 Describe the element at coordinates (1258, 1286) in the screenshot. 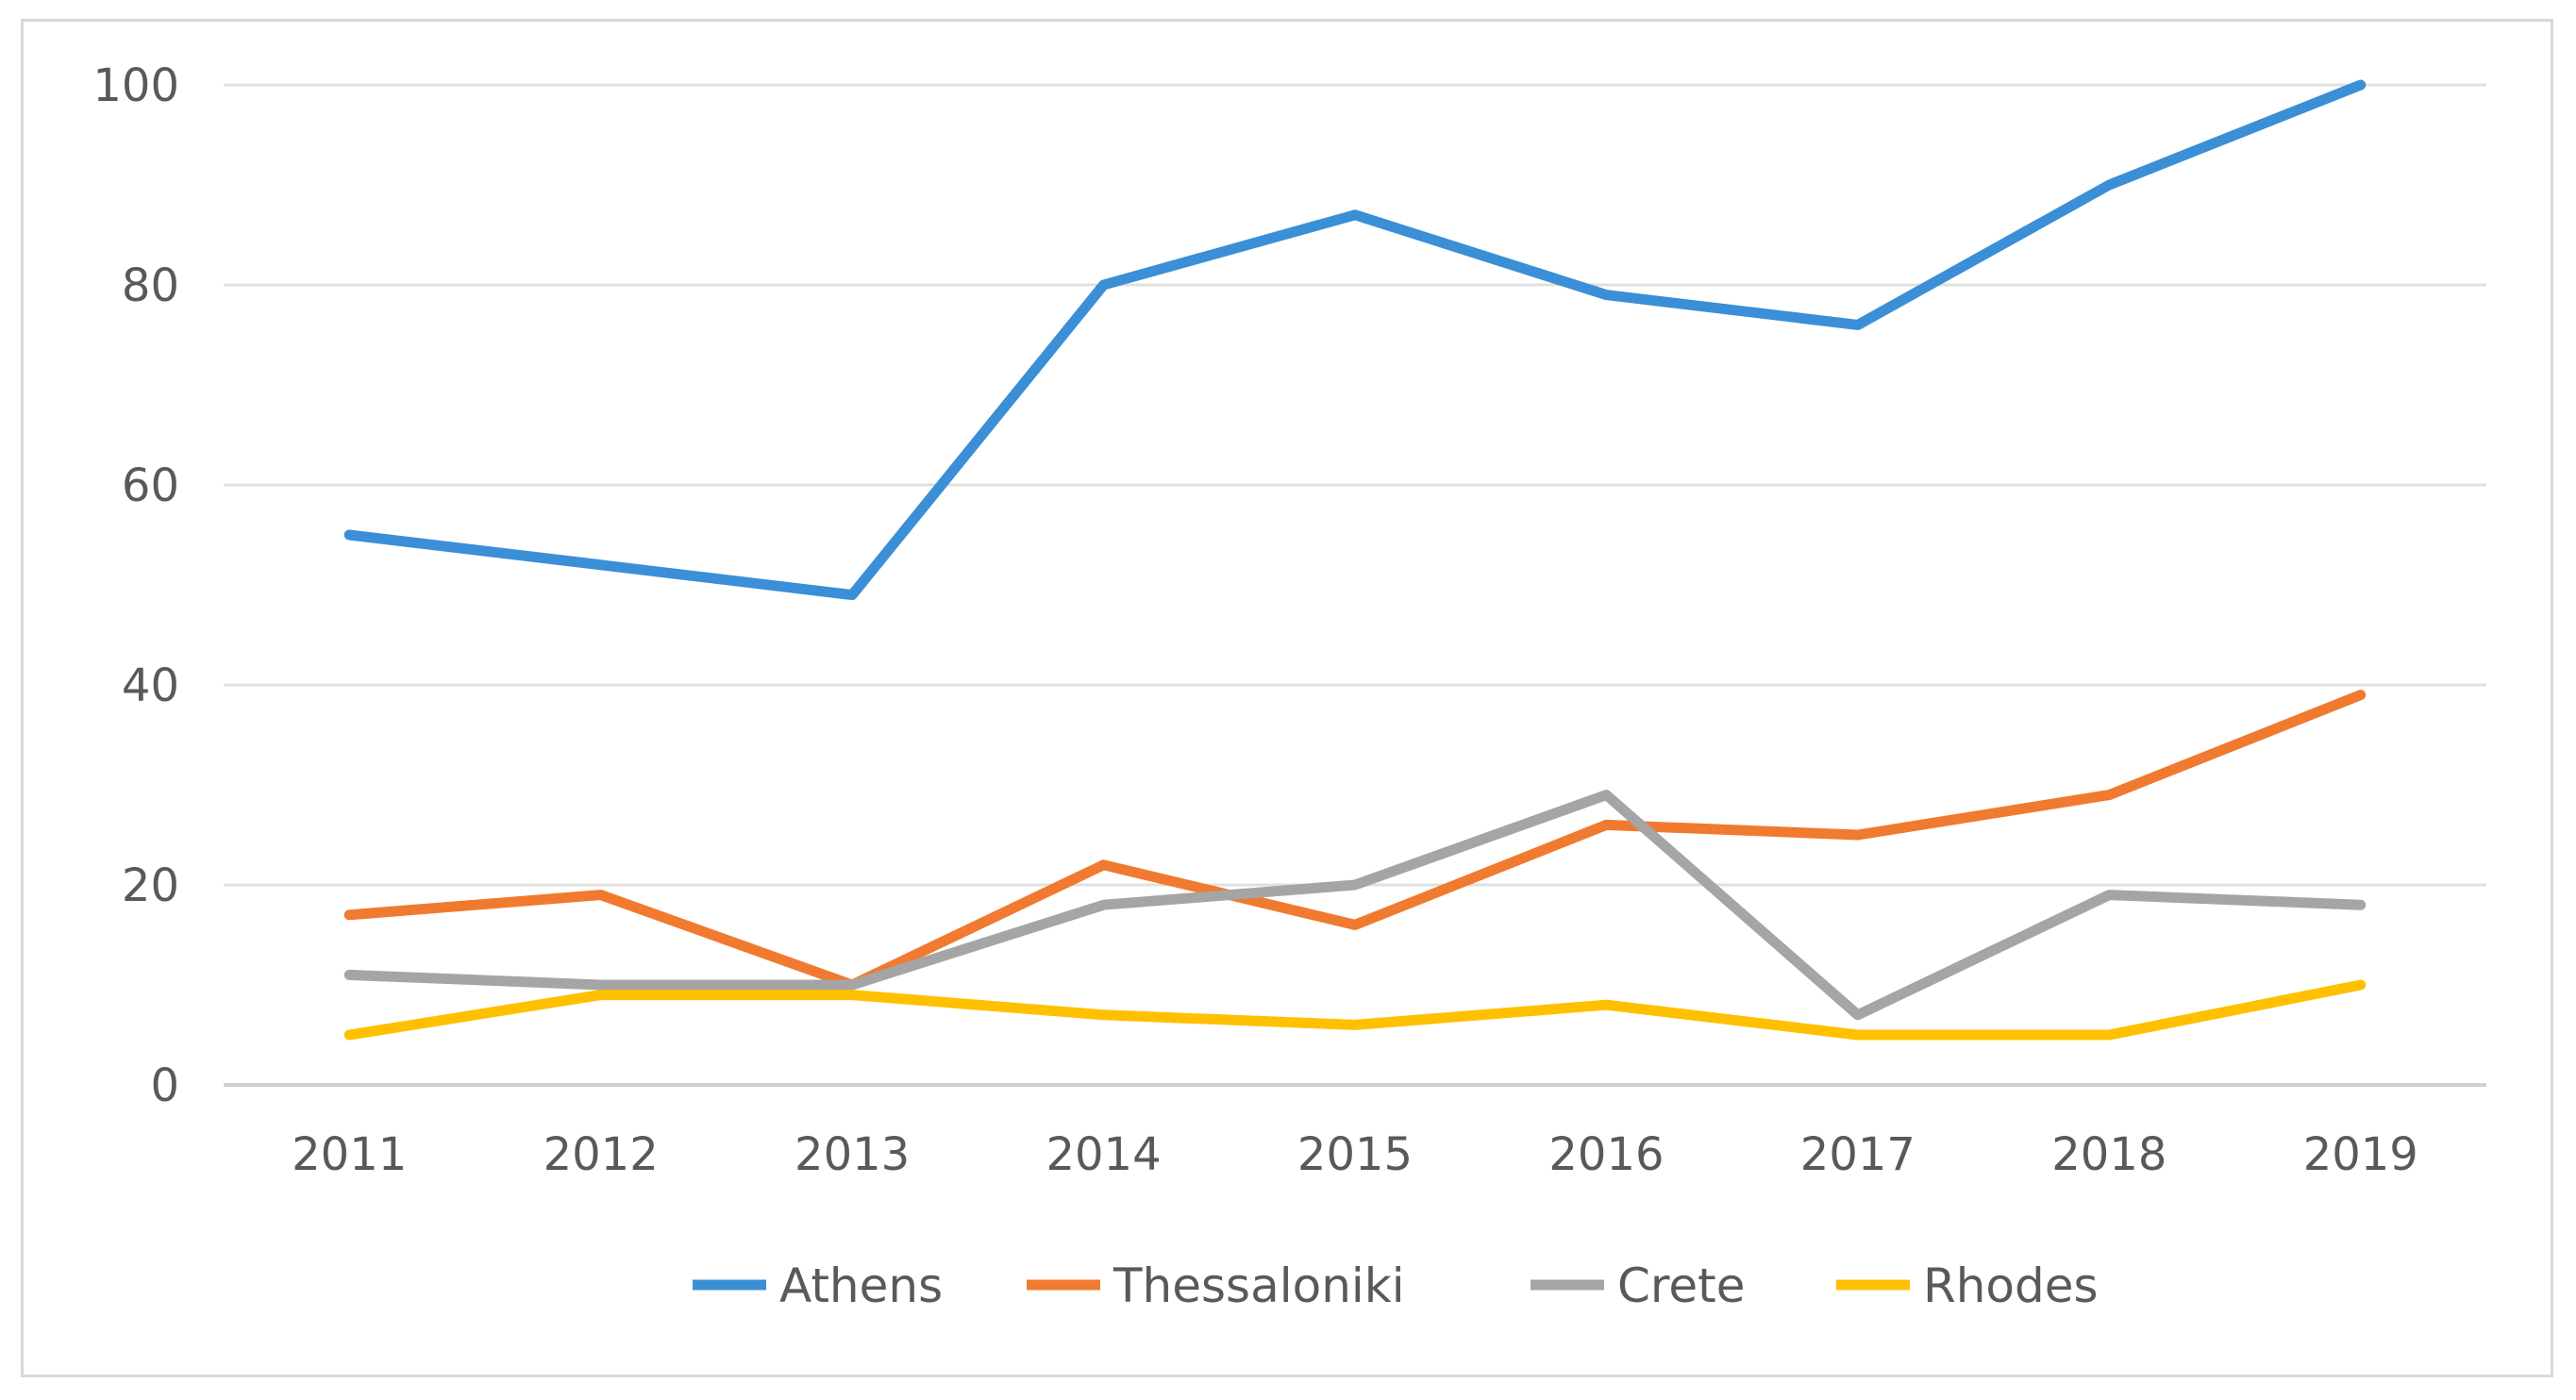

I see `legend-label-thessaloniki: Thessaloniki` at that location.